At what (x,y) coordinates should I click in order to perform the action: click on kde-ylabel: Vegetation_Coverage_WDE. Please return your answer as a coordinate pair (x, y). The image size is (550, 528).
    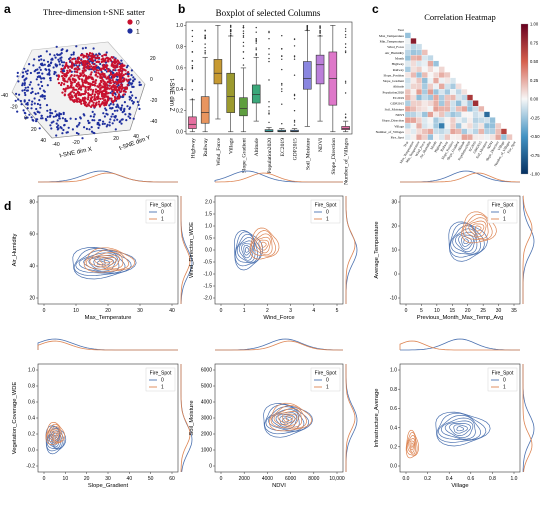
    Looking at the image, I should click on (15, 418).